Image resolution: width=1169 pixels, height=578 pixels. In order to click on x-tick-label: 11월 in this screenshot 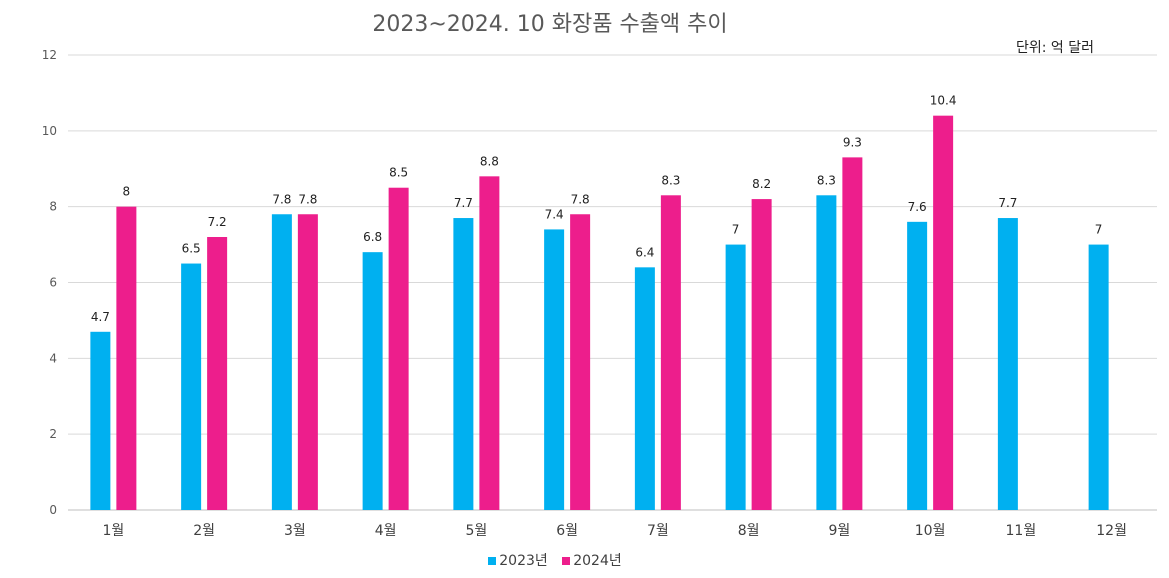, I will do `click(1021, 531)`.